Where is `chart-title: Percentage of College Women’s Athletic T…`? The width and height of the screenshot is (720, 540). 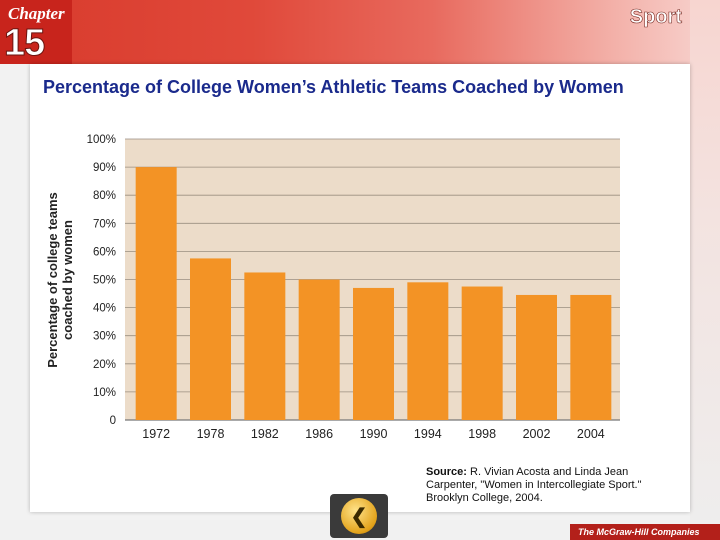
chart-title: Percentage of College Women’s Athletic T… is located at coordinates (333, 87).